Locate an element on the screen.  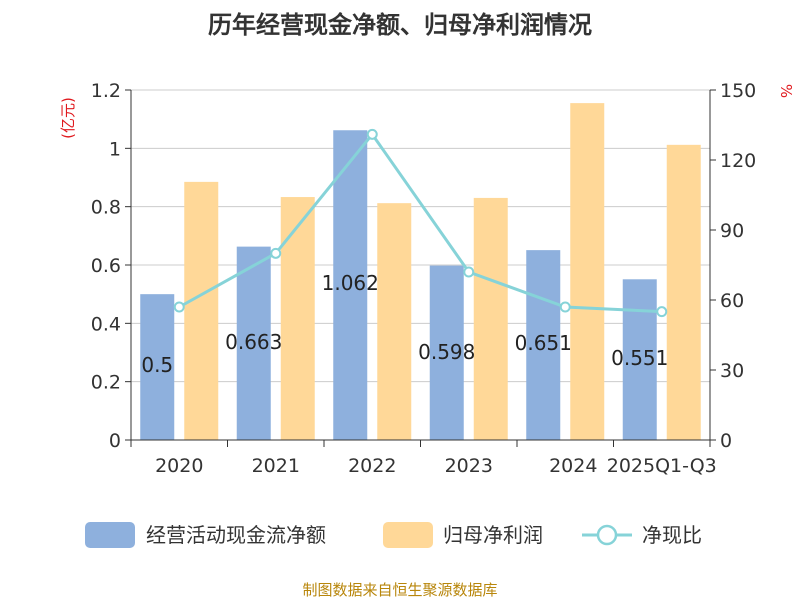
right-tick-label: 150 is located at coordinates (738, 91).